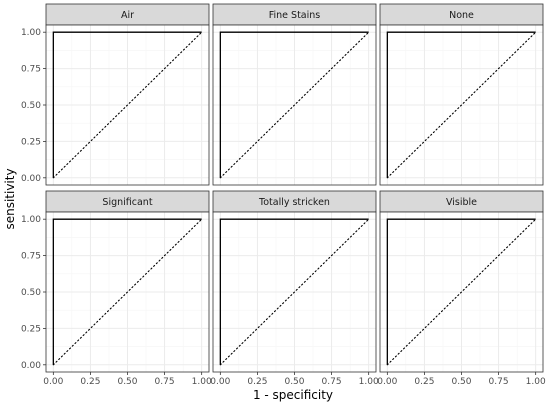  Describe the element at coordinates (294, 202) in the screenshot. I see `facet-strip-label: Totally stricken` at that location.